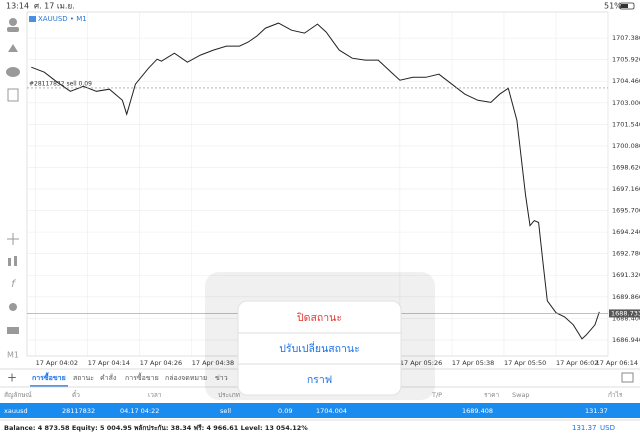  I want to click on candles-icon, so click(9, 262).